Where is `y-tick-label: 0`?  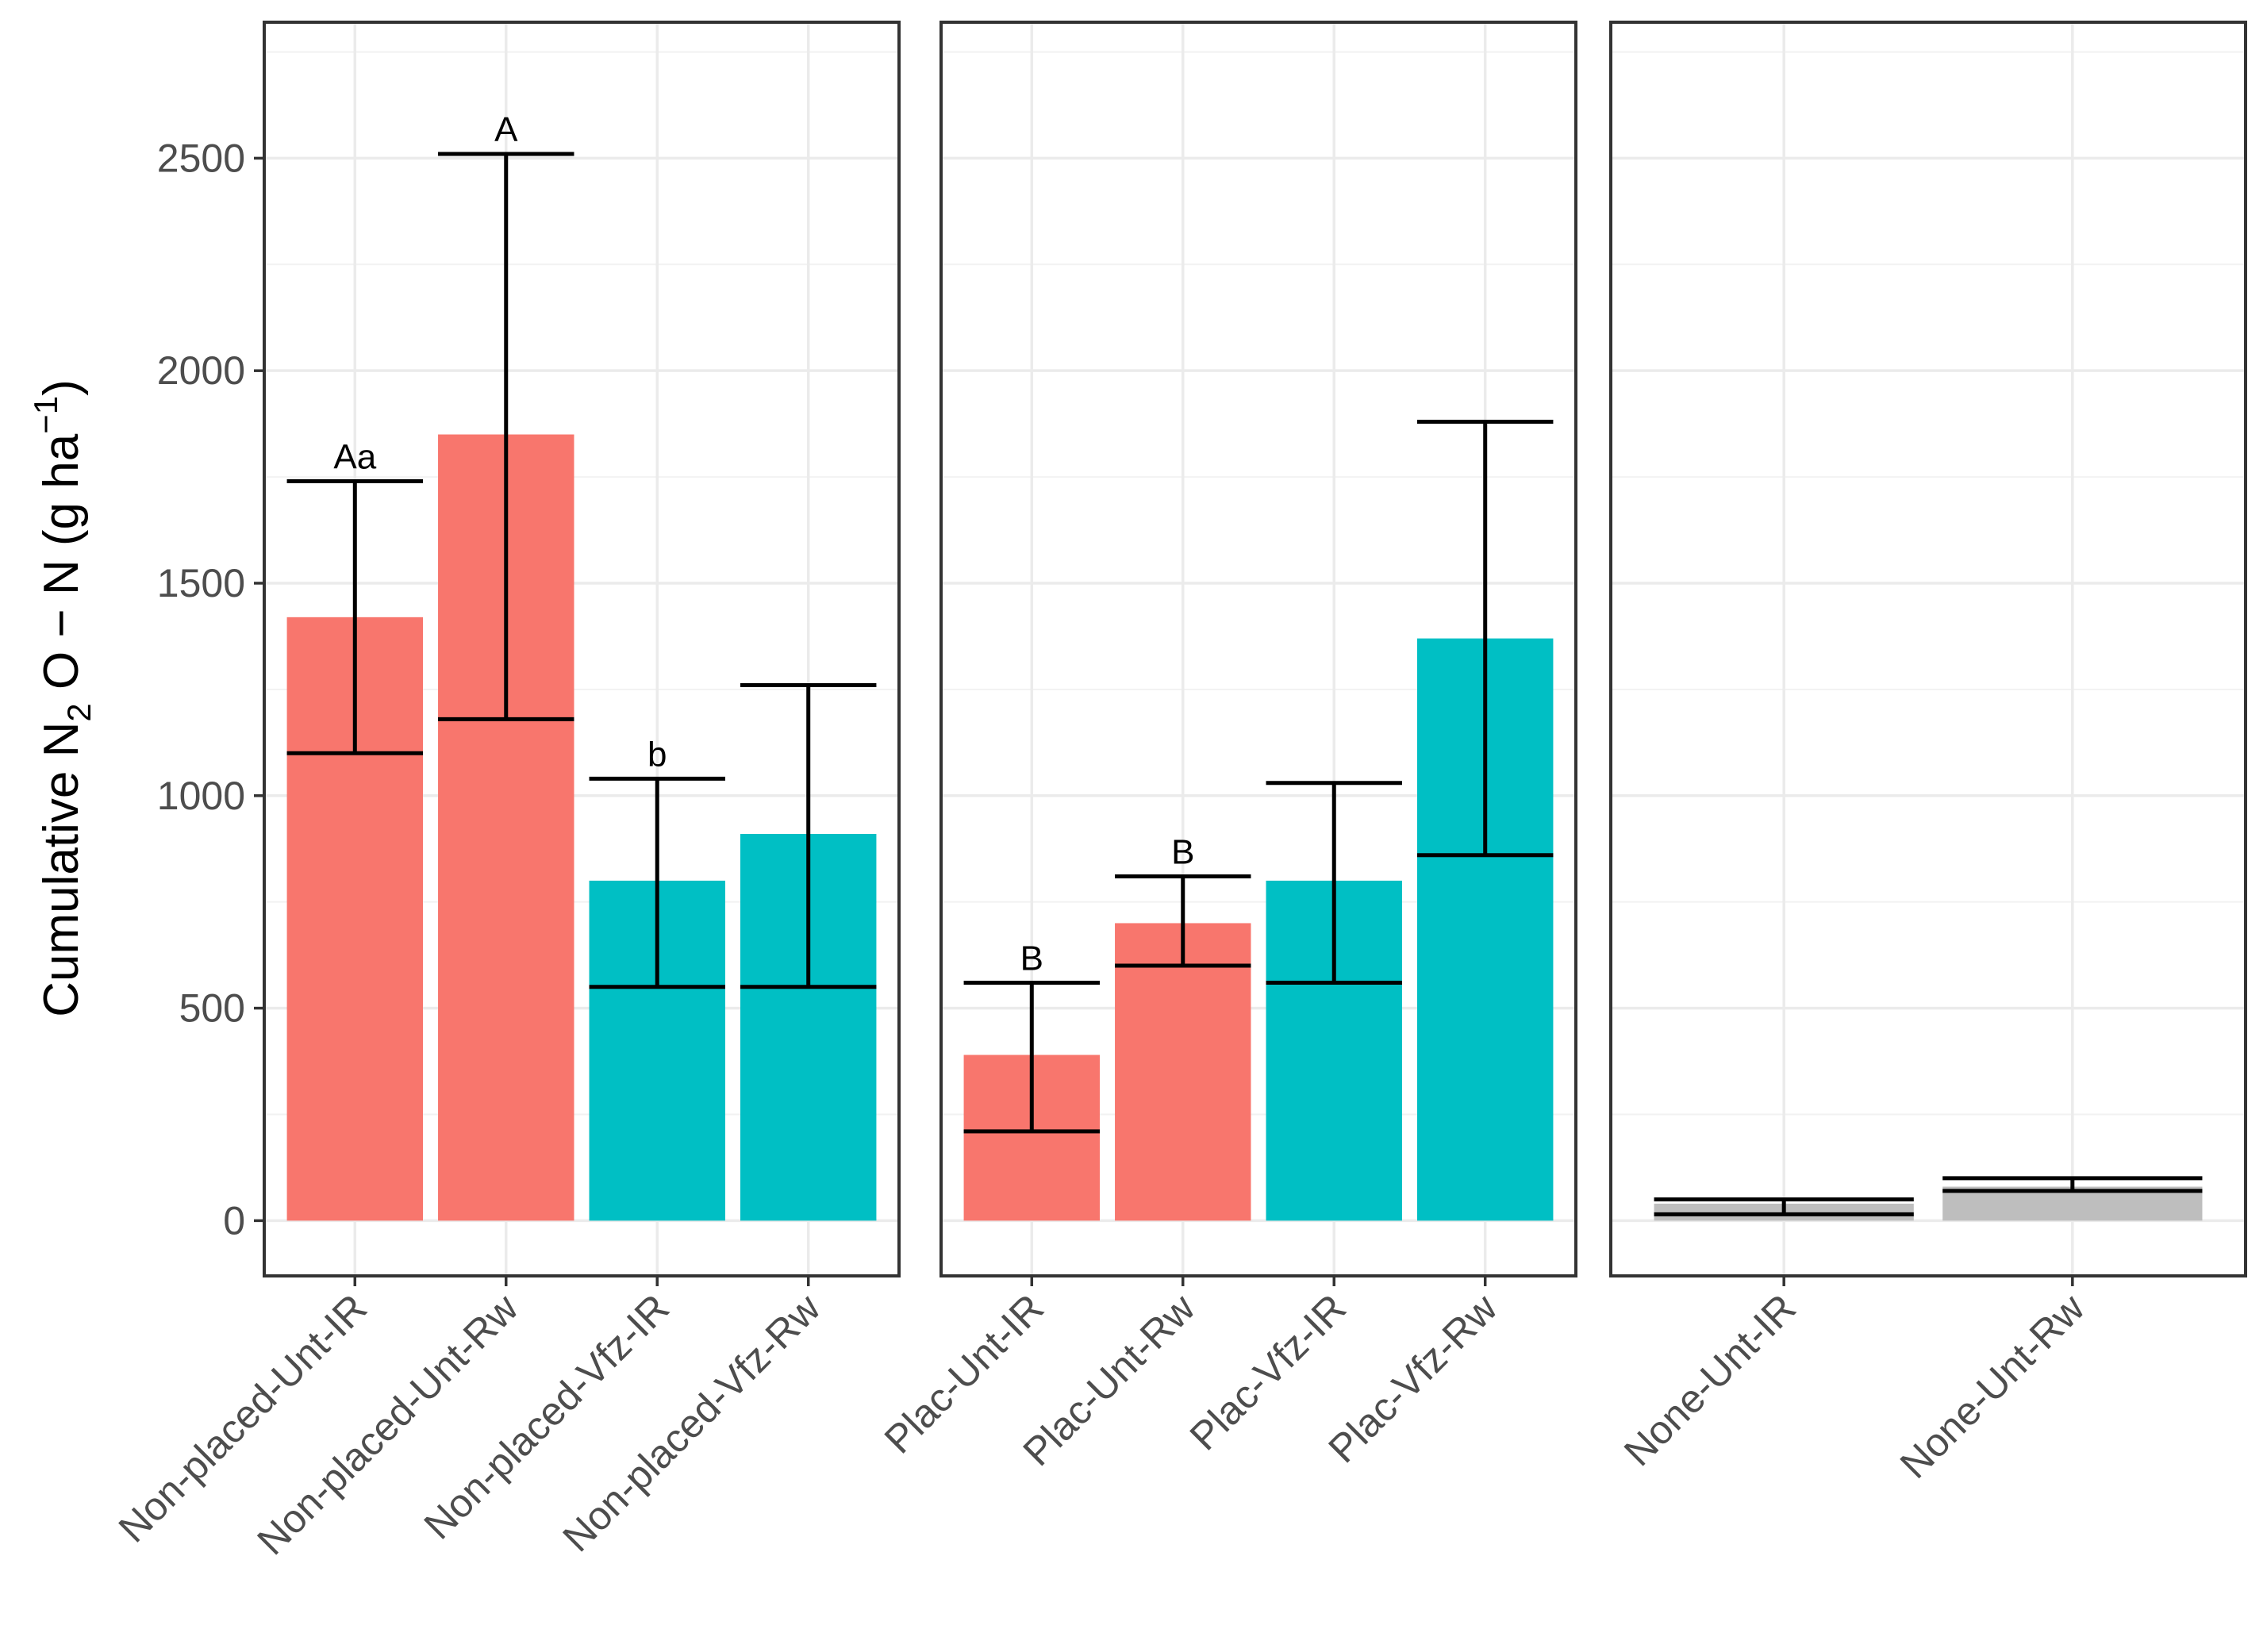 y-tick-label: 0 is located at coordinates (234, 1220).